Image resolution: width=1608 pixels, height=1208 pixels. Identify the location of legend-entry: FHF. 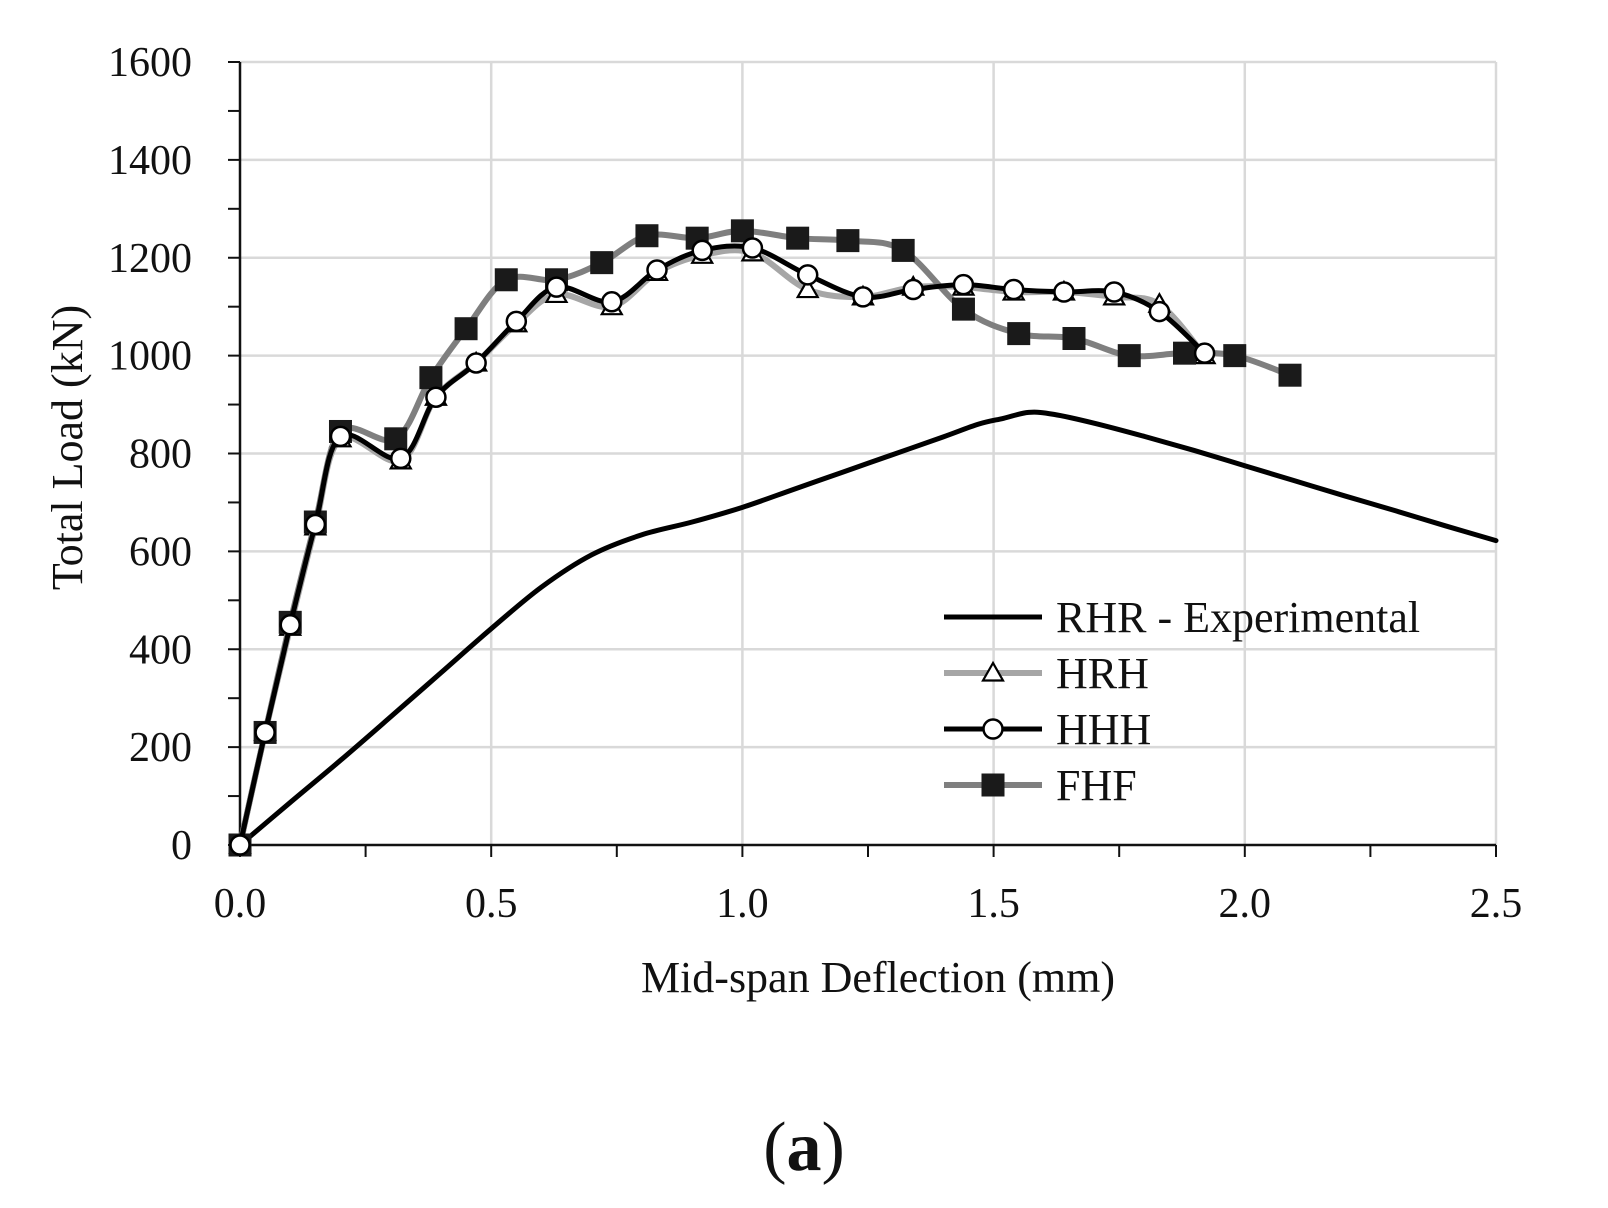
(1040, 785).